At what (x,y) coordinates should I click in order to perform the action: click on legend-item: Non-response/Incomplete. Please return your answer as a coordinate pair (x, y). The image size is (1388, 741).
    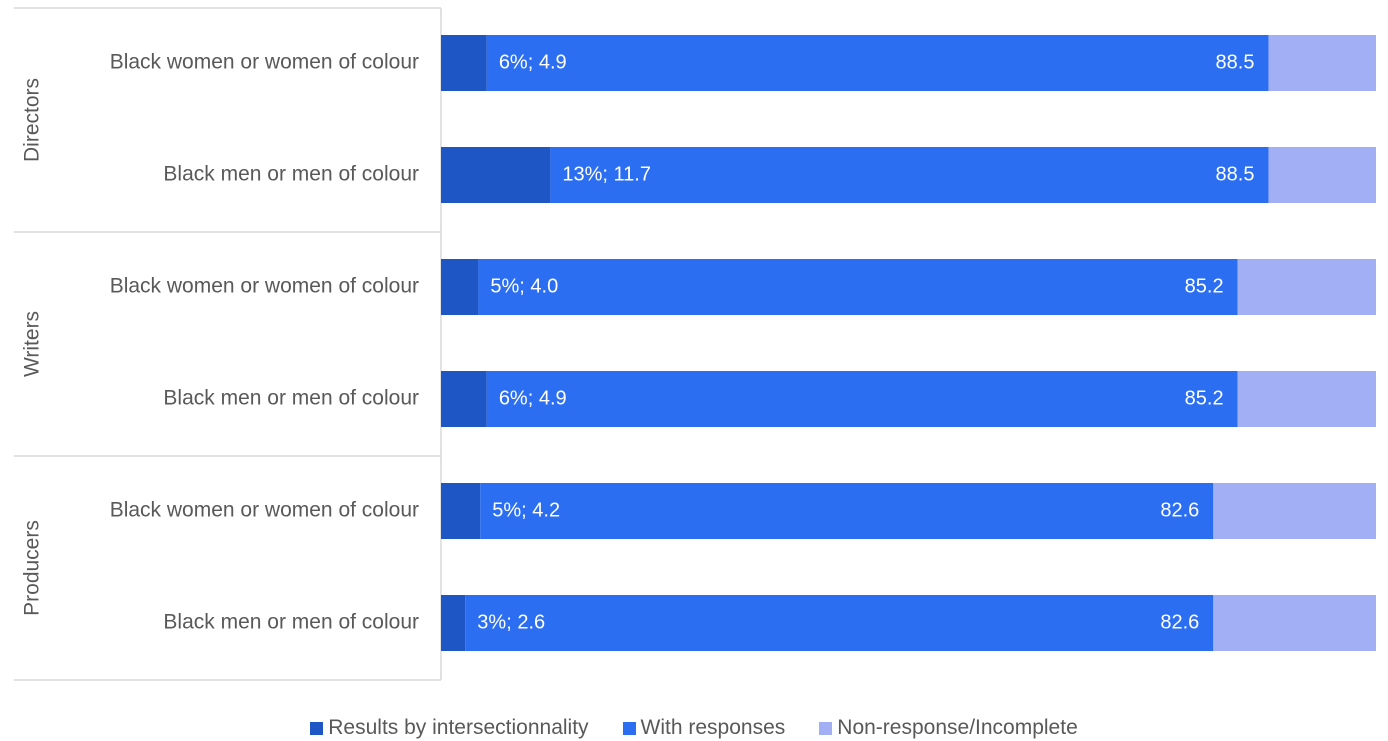
    Looking at the image, I should click on (948, 728).